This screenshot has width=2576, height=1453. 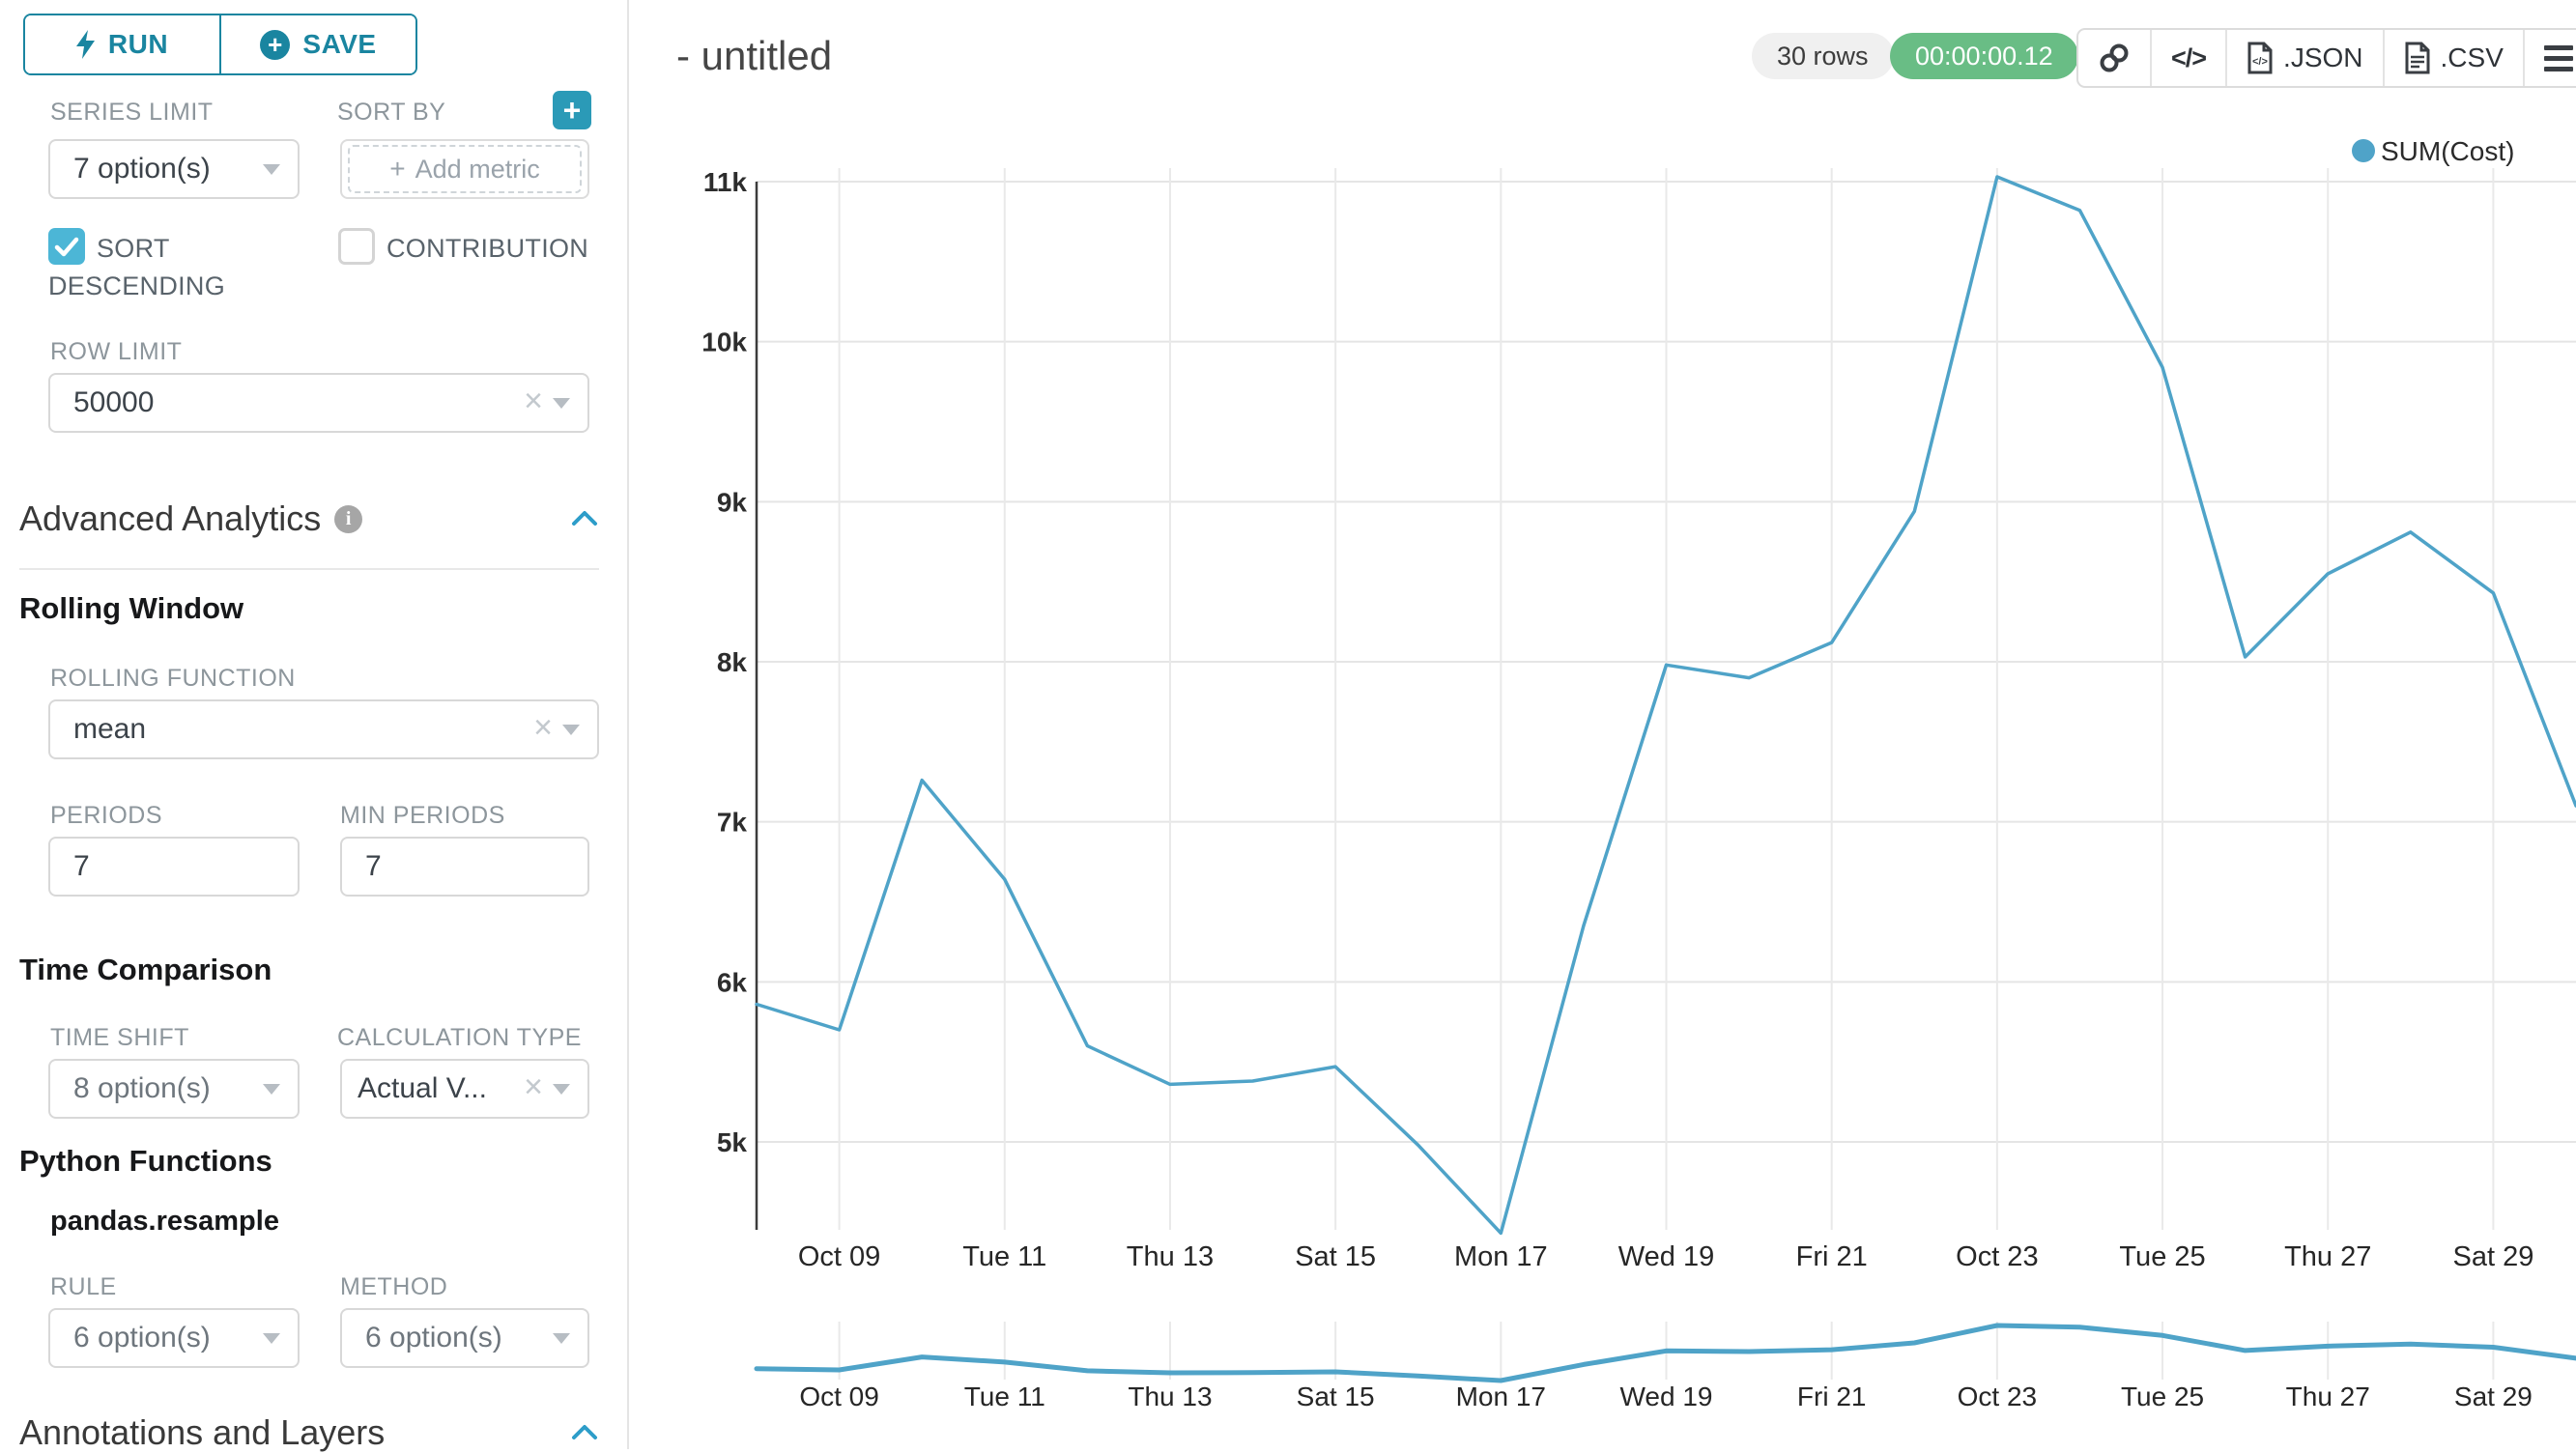 I want to click on query-timer-badge: 00:00:00.12, so click(x=1984, y=56).